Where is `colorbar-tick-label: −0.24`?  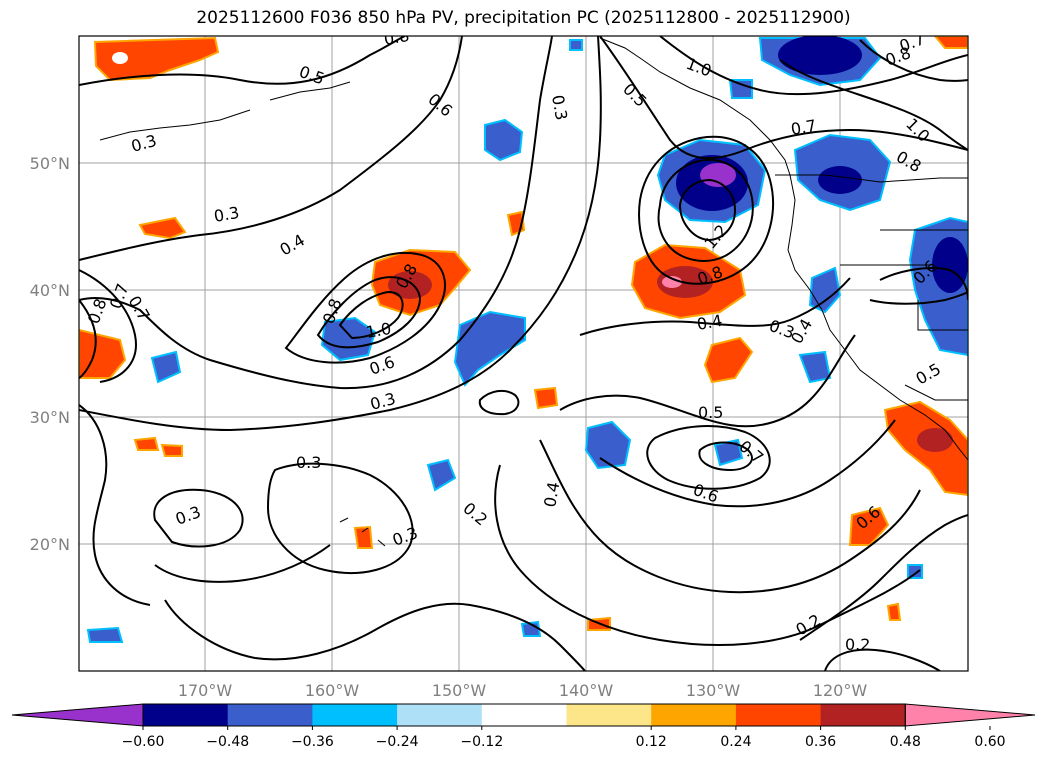
colorbar-tick-label: −0.24 is located at coordinates (397, 742).